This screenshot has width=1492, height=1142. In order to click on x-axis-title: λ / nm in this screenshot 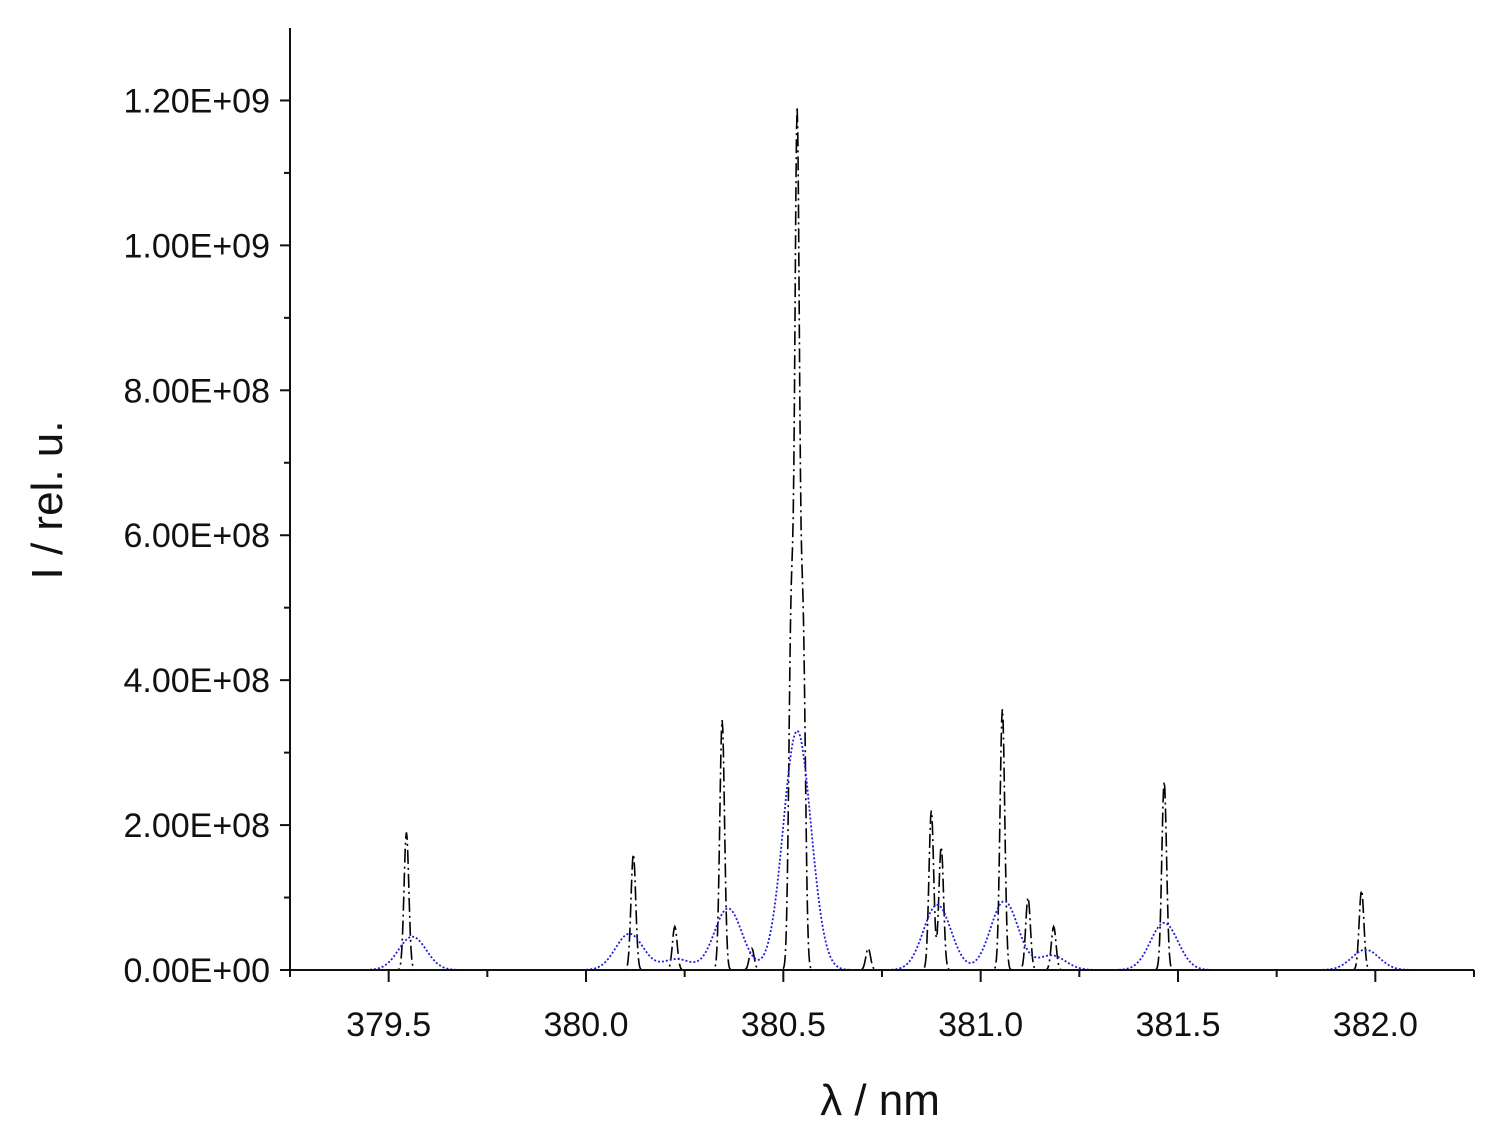, I will do `click(880, 1100)`.